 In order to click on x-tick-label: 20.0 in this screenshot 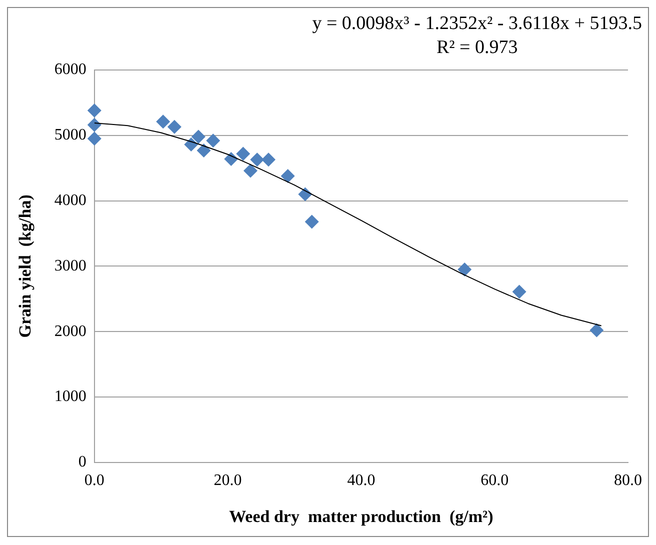, I will do `click(228, 481)`.